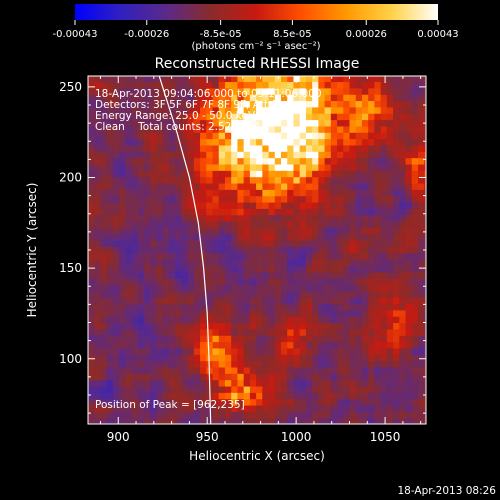 Image resolution: width=500 pixels, height=500 pixels. What do you see at coordinates (146, 34) in the screenshot?
I see `colorbar-tick-label: -0.00026` at bounding box center [146, 34].